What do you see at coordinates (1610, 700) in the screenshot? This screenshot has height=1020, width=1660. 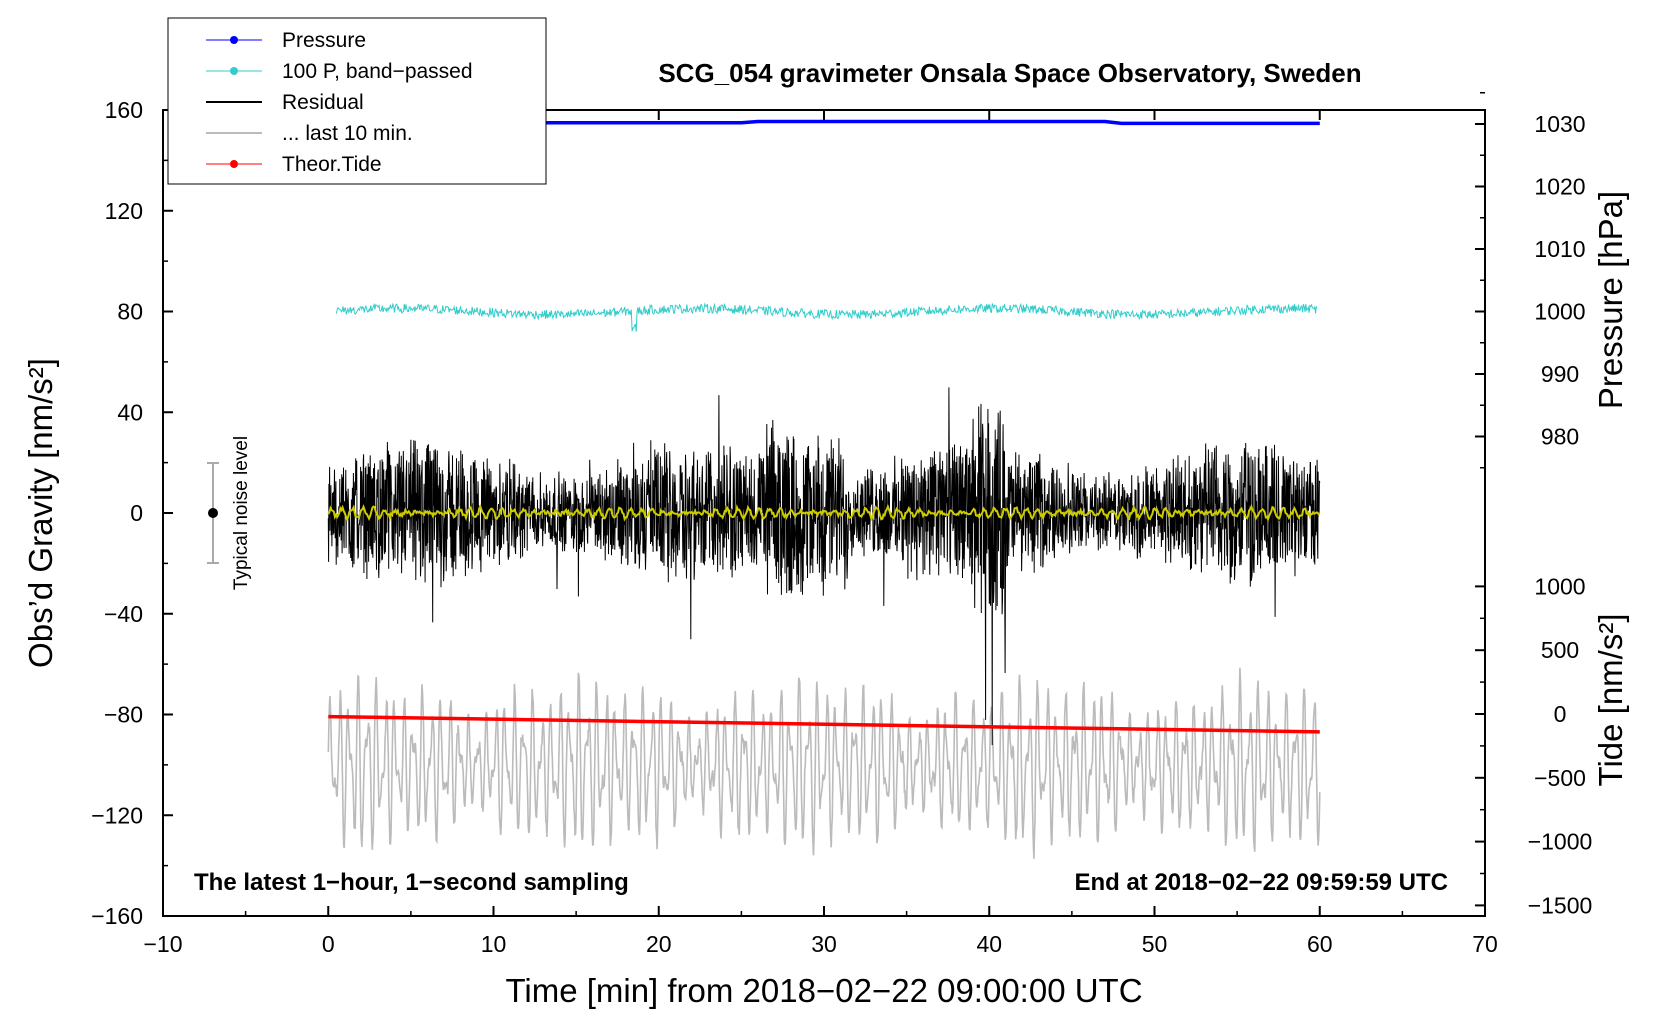 I see `y-axis-label-tide: Tide [nm/s²]` at bounding box center [1610, 700].